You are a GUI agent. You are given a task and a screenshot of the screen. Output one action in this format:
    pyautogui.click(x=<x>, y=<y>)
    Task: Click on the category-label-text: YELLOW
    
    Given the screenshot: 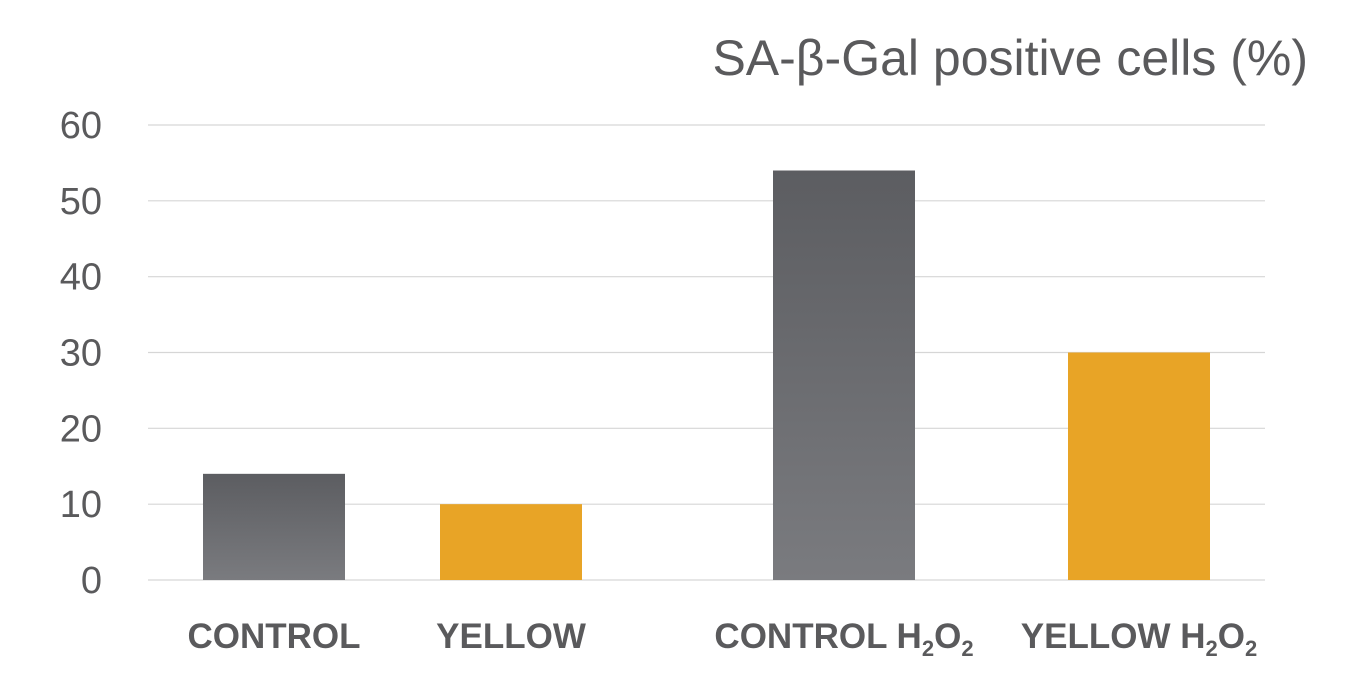 What is the action you would take?
    pyautogui.click(x=511, y=636)
    